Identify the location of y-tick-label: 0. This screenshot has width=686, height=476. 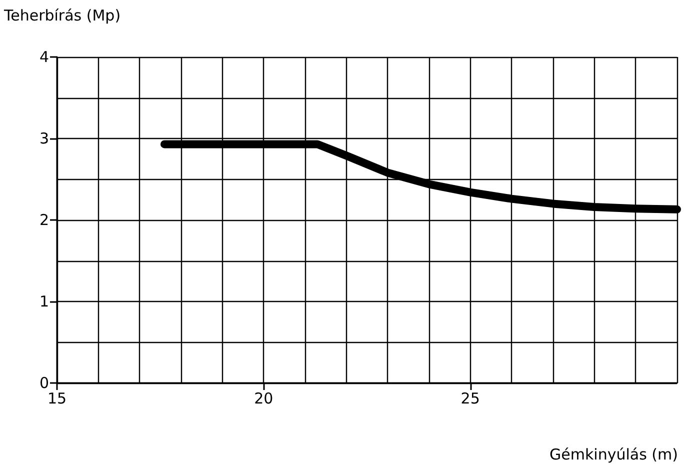
(44, 383).